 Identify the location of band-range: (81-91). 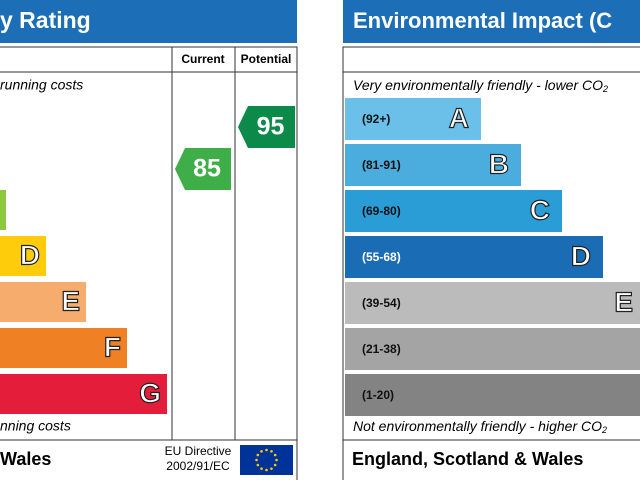
(381, 165).